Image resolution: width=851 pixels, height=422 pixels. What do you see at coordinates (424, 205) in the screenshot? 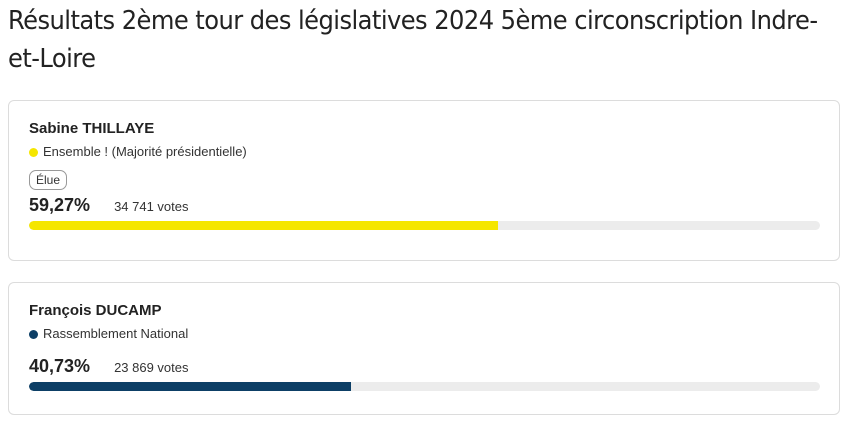
I see `result-line: 59,27% 34 741 votes` at bounding box center [424, 205].